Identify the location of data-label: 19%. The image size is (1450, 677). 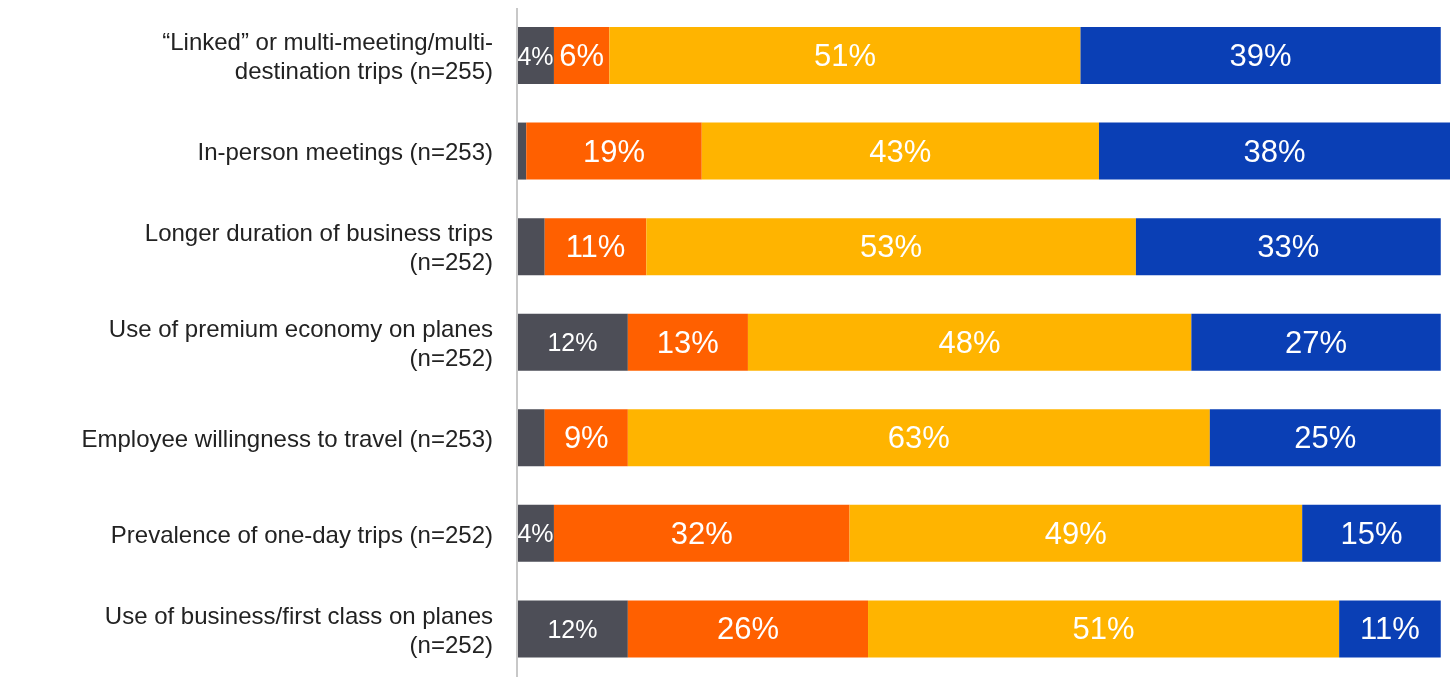
(614, 151).